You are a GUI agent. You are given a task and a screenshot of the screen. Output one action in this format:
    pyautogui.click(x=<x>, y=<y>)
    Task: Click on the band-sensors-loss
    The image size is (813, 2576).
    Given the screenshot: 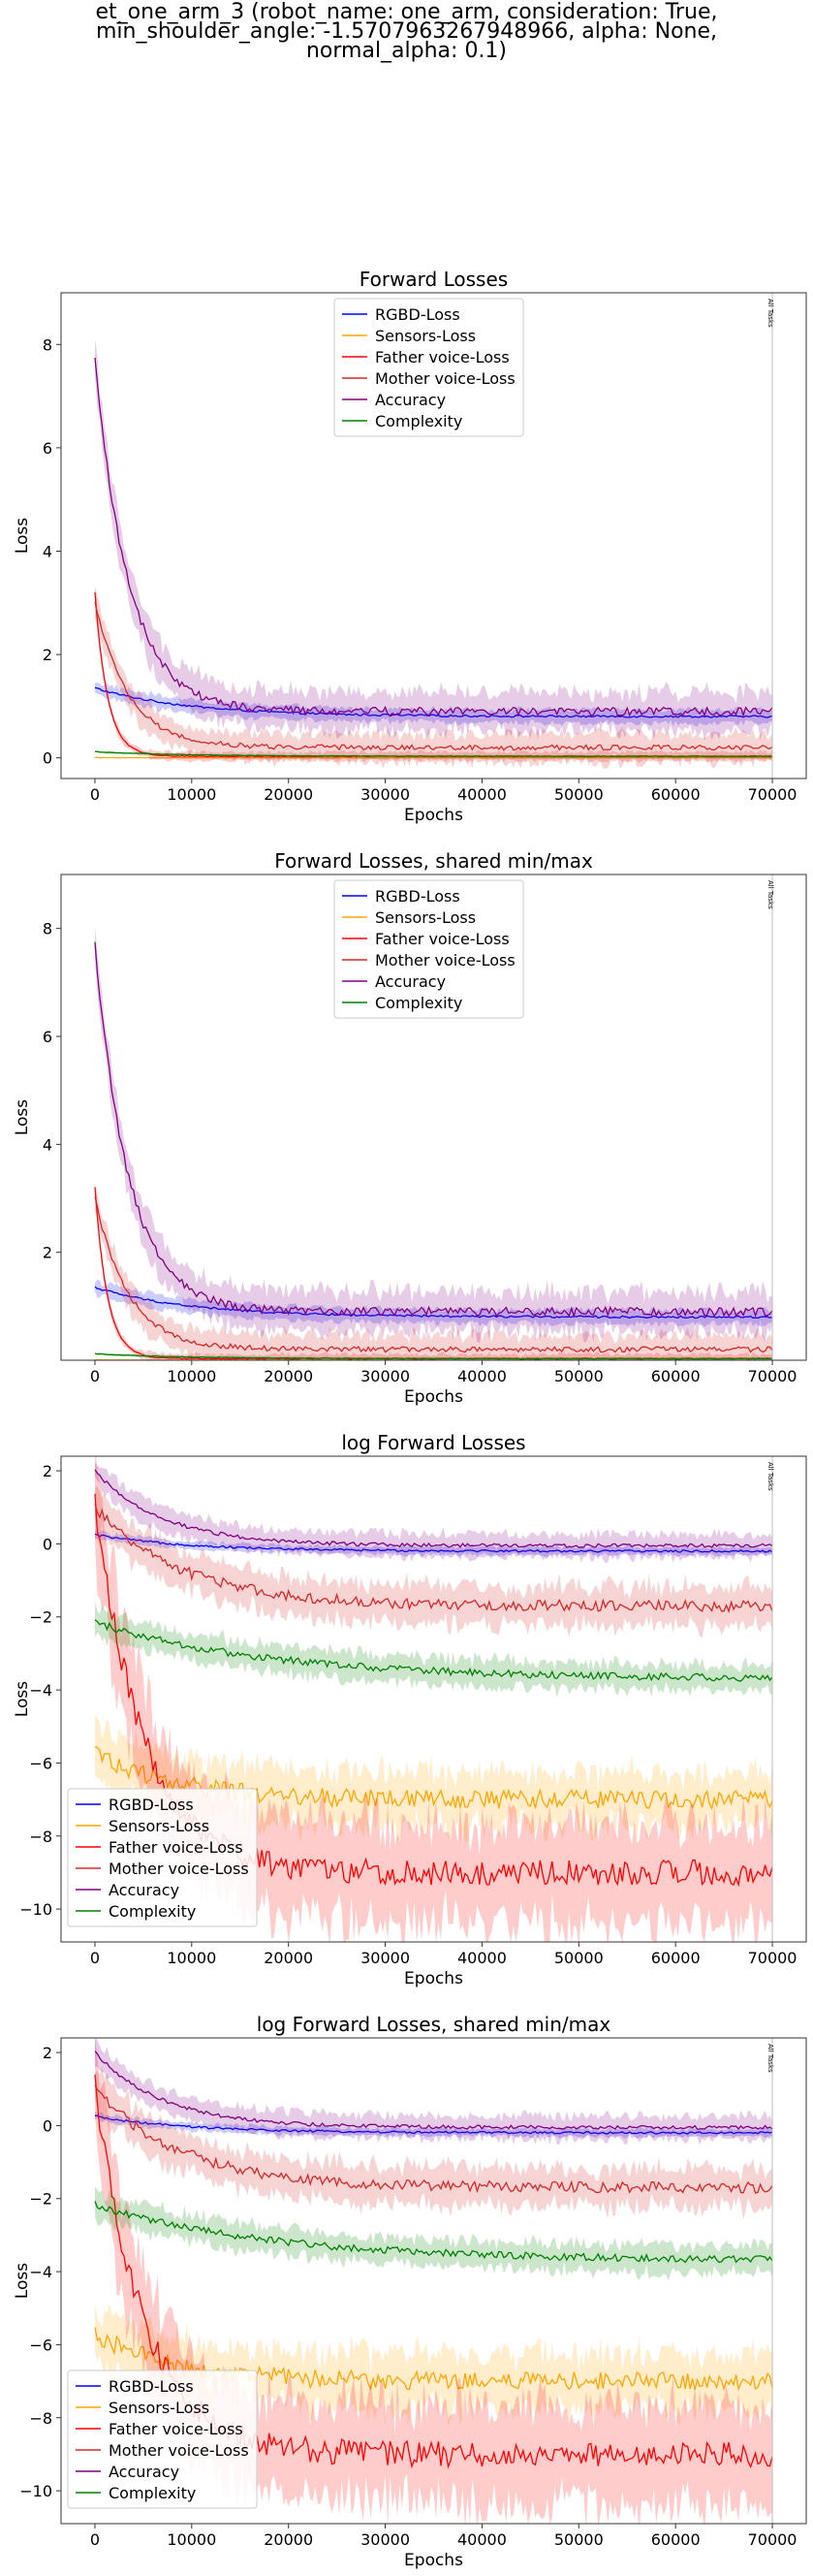 What is the action you would take?
    pyautogui.click(x=433, y=1780)
    